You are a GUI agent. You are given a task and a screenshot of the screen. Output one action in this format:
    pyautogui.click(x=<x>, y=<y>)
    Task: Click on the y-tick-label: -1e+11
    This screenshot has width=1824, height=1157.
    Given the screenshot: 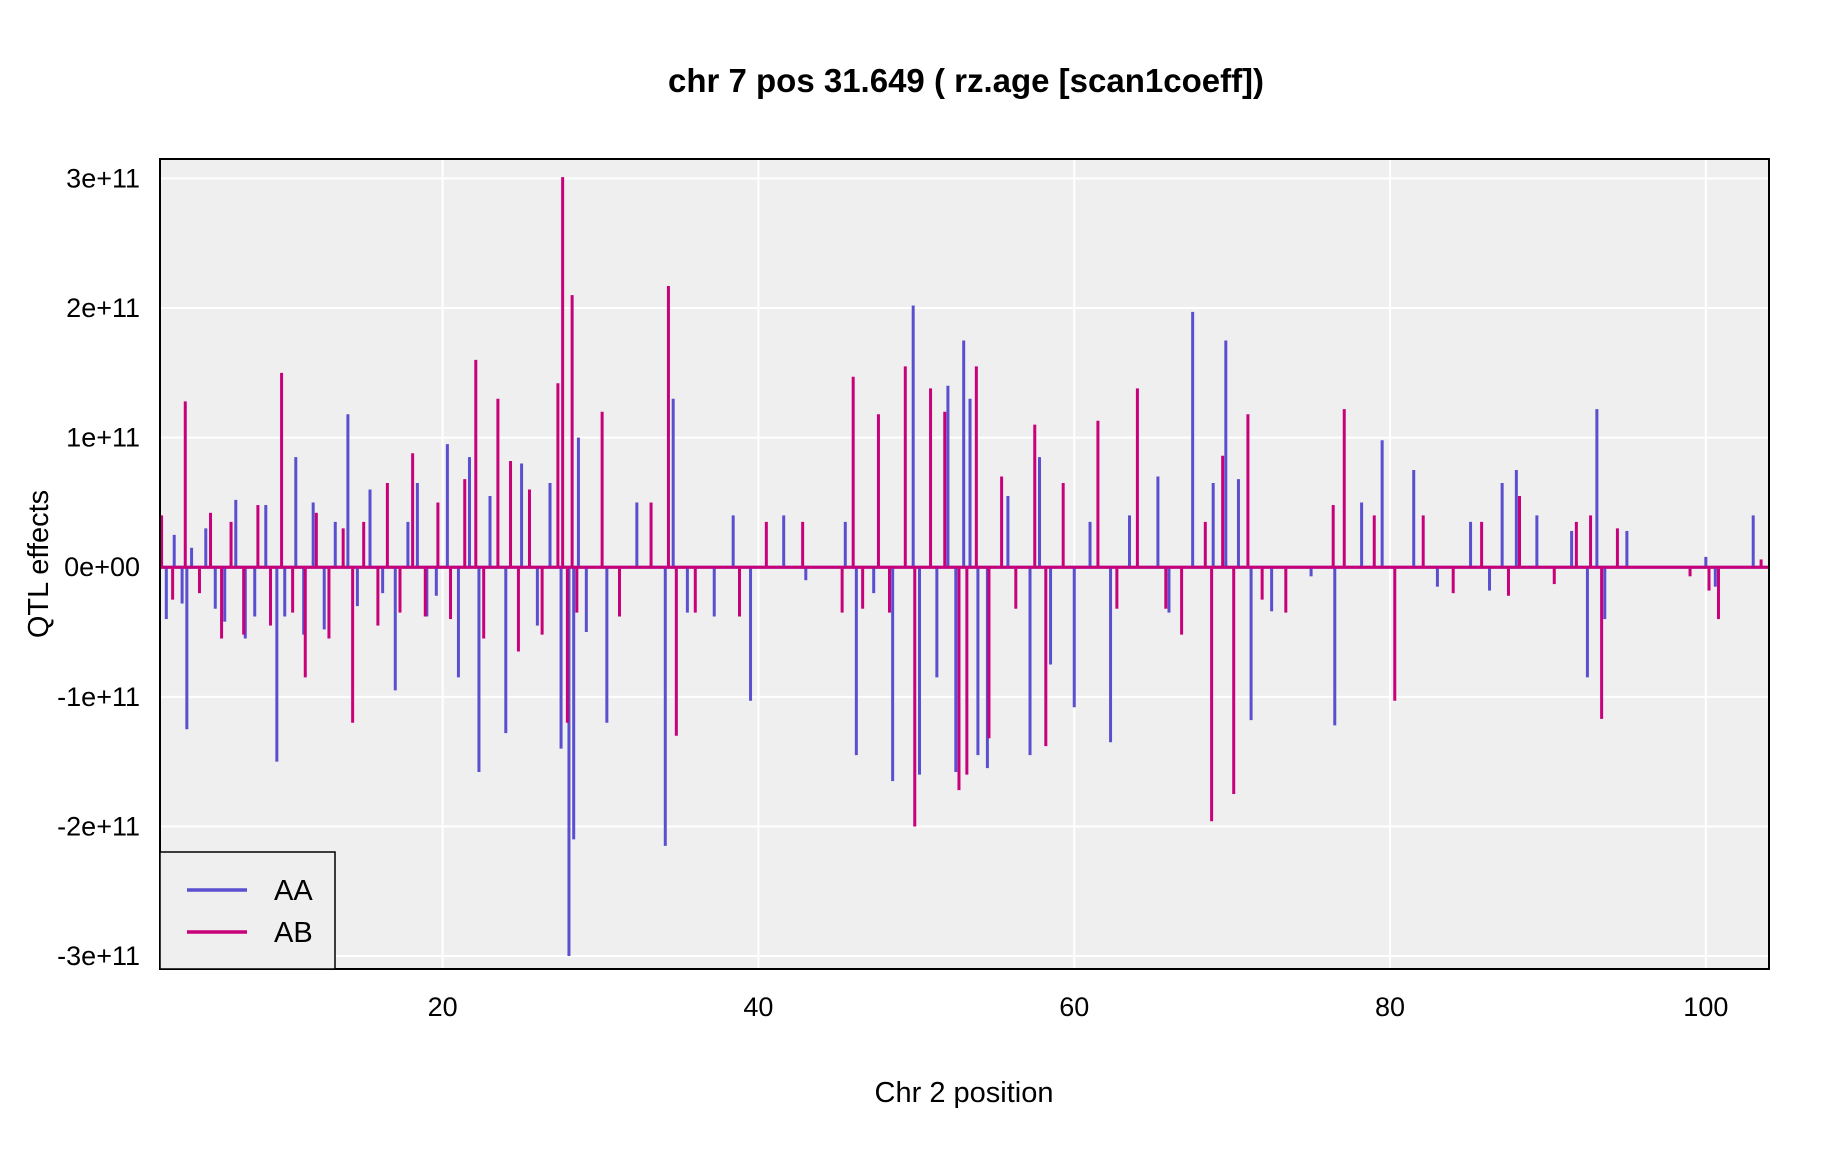 What is the action you would take?
    pyautogui.click(x=98, y=697)
    